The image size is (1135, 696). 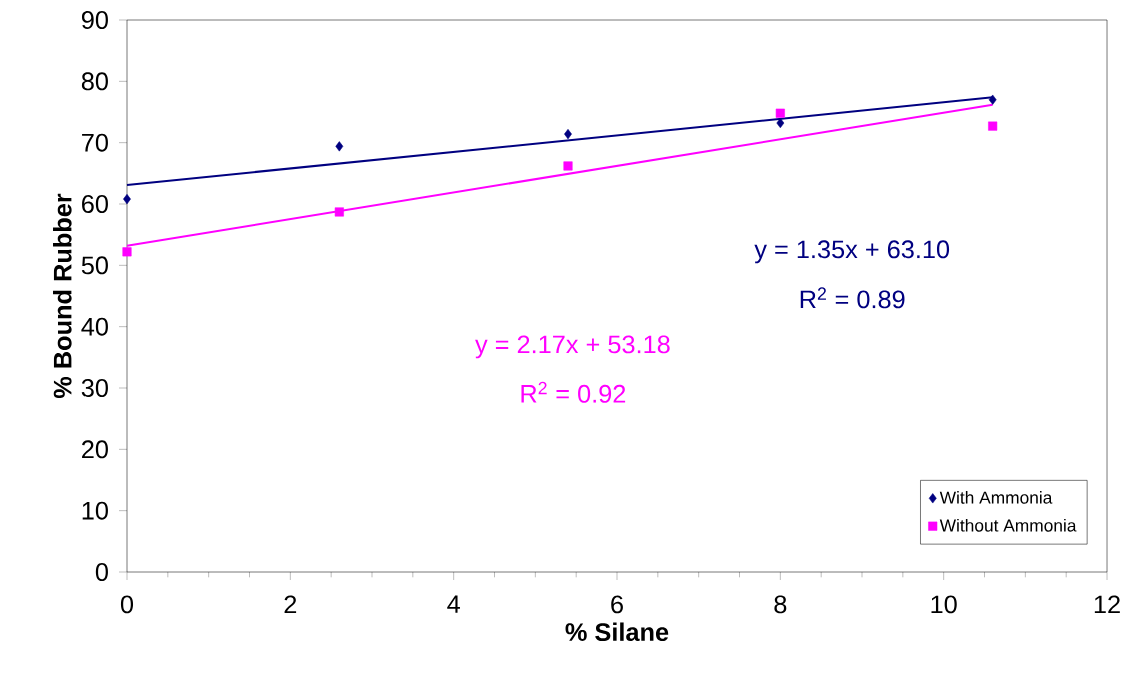 What do you see at coordinates (94, 388) in the screenshot?
I see `y-tick-label: 30` at bounding box center [94, 388].